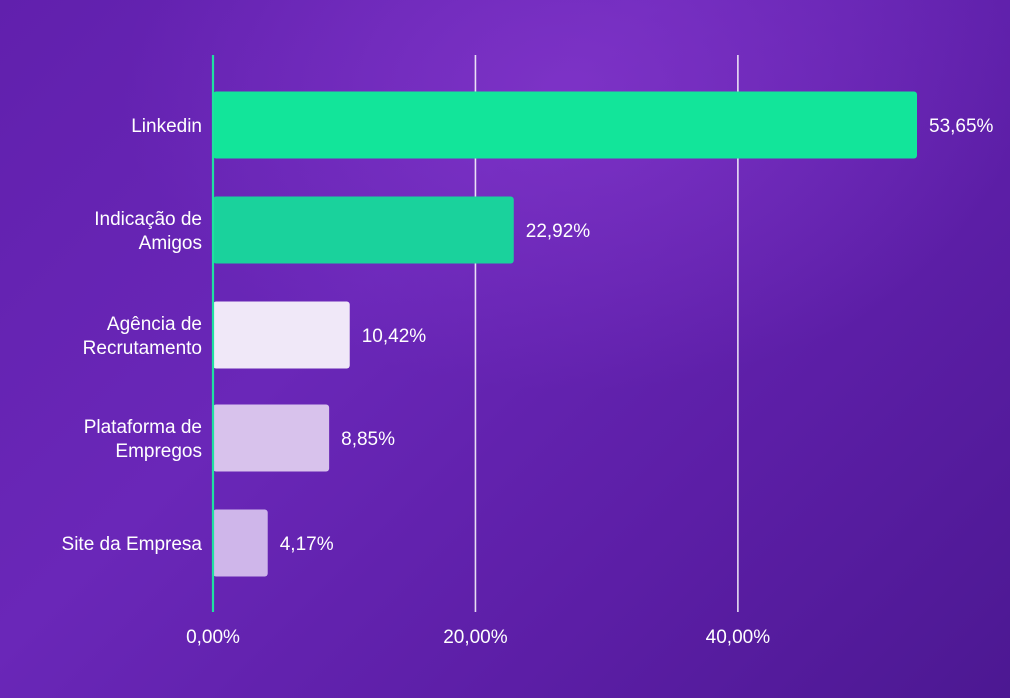 The width and height of the screenshot is (1010, 698). Describe the element at coordinates (738, 637) in the screenshot. I see `x-tick-label-2: 40,00%` at that location.